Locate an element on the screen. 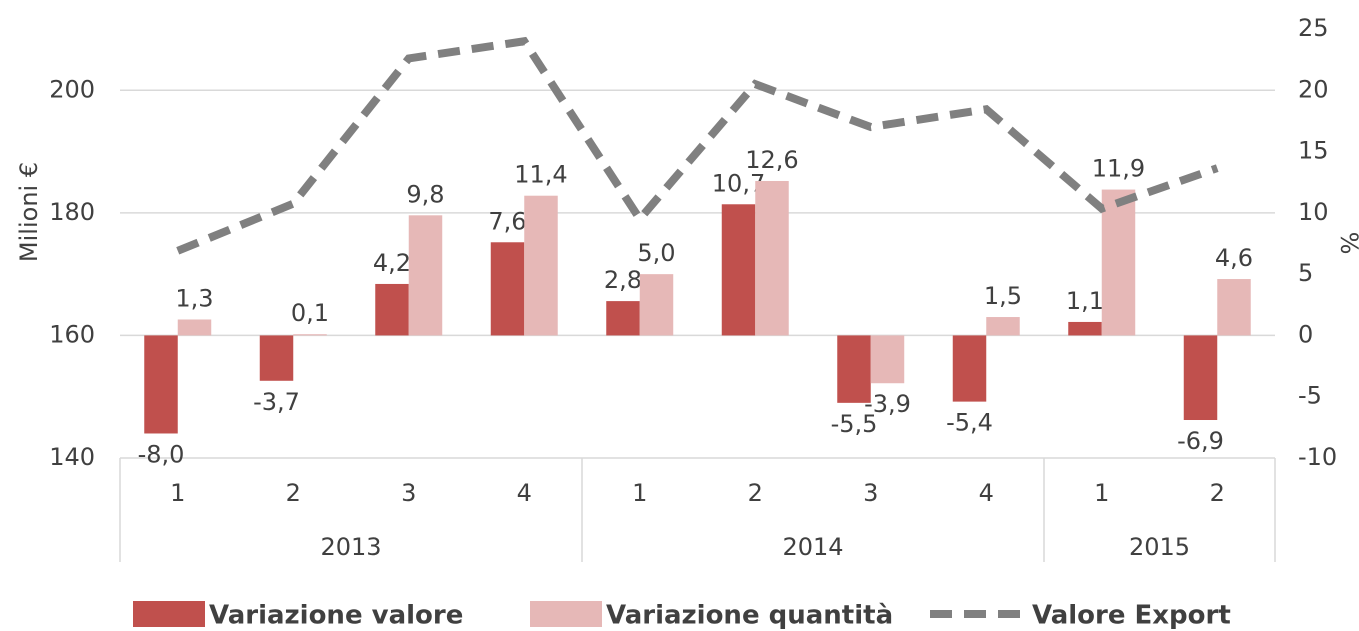 The width and height of the screenshot is (1359, 631). data-label: -3,9 is located at coordinates (887, 404).